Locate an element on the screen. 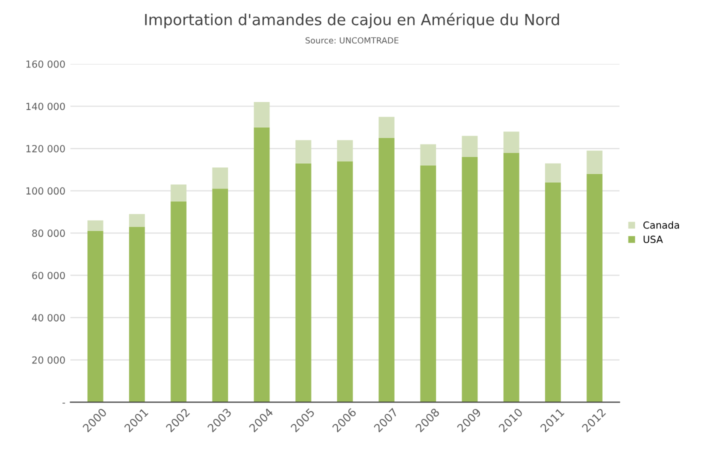  y-tick-label: 160 000 is located at coordinates (45, 64).